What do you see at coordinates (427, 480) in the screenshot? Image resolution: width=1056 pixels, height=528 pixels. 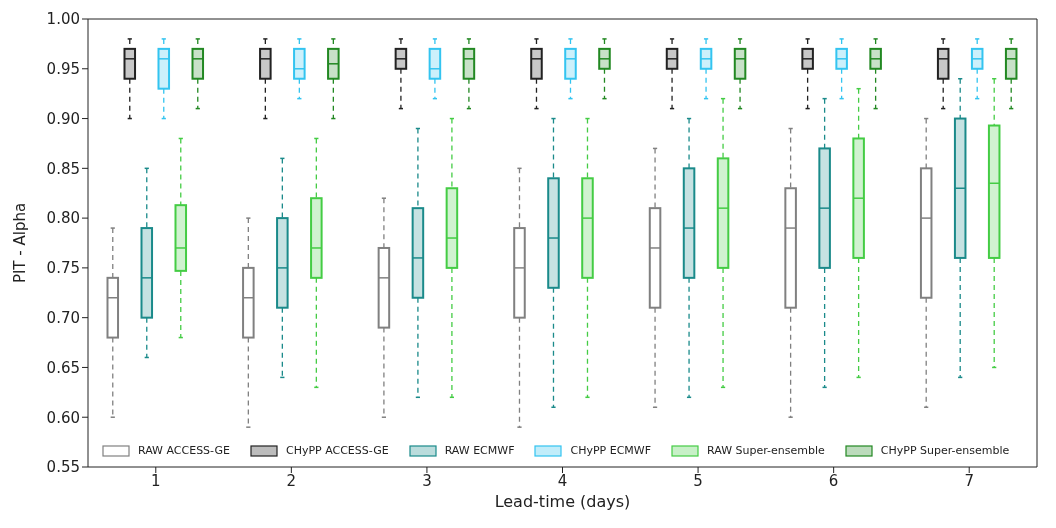 I see `x-tick-label: 3` at bounding box center [427, 480].